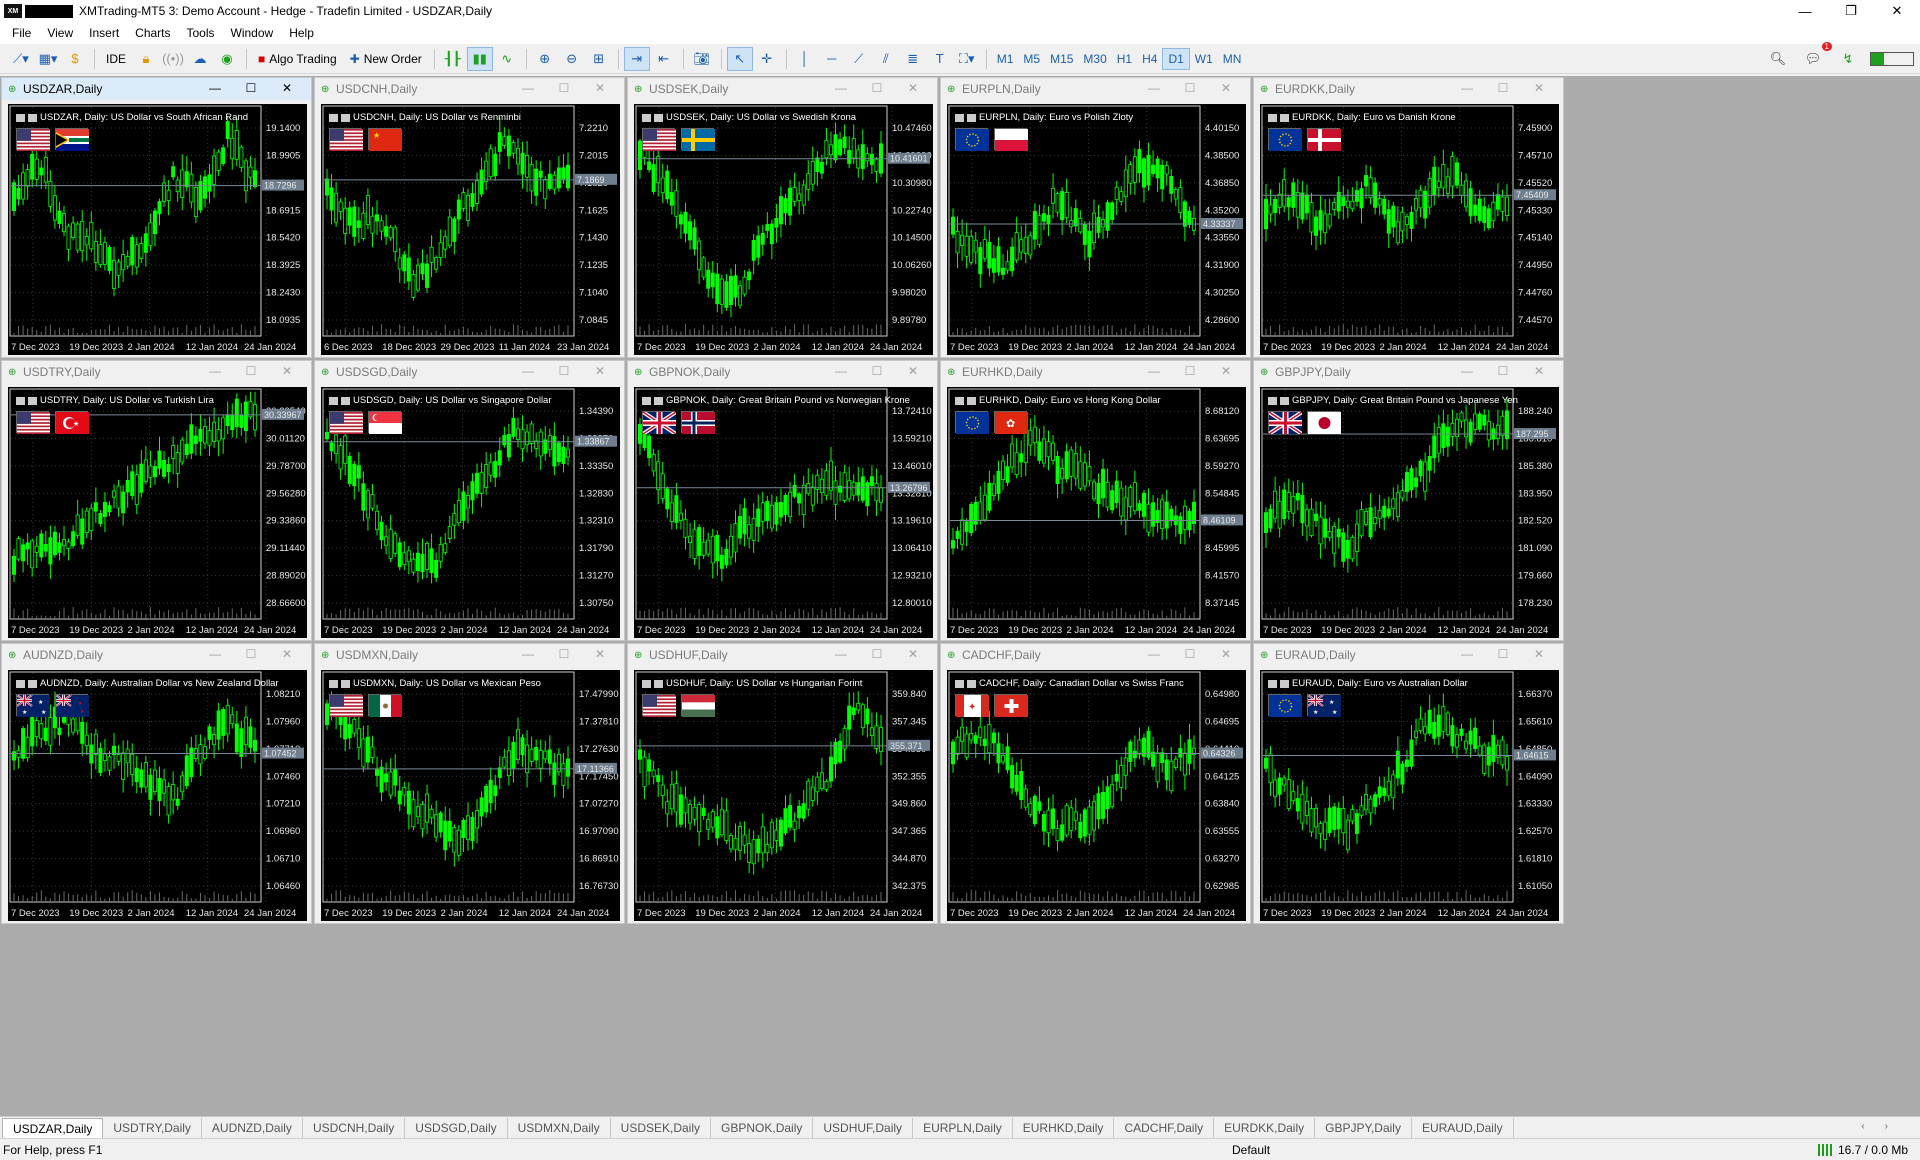 The image size is (1920, 1160). Describe the element at coordinates (48, 58) in the screenshot. I see `templates-icon: ▦▾` at that location.